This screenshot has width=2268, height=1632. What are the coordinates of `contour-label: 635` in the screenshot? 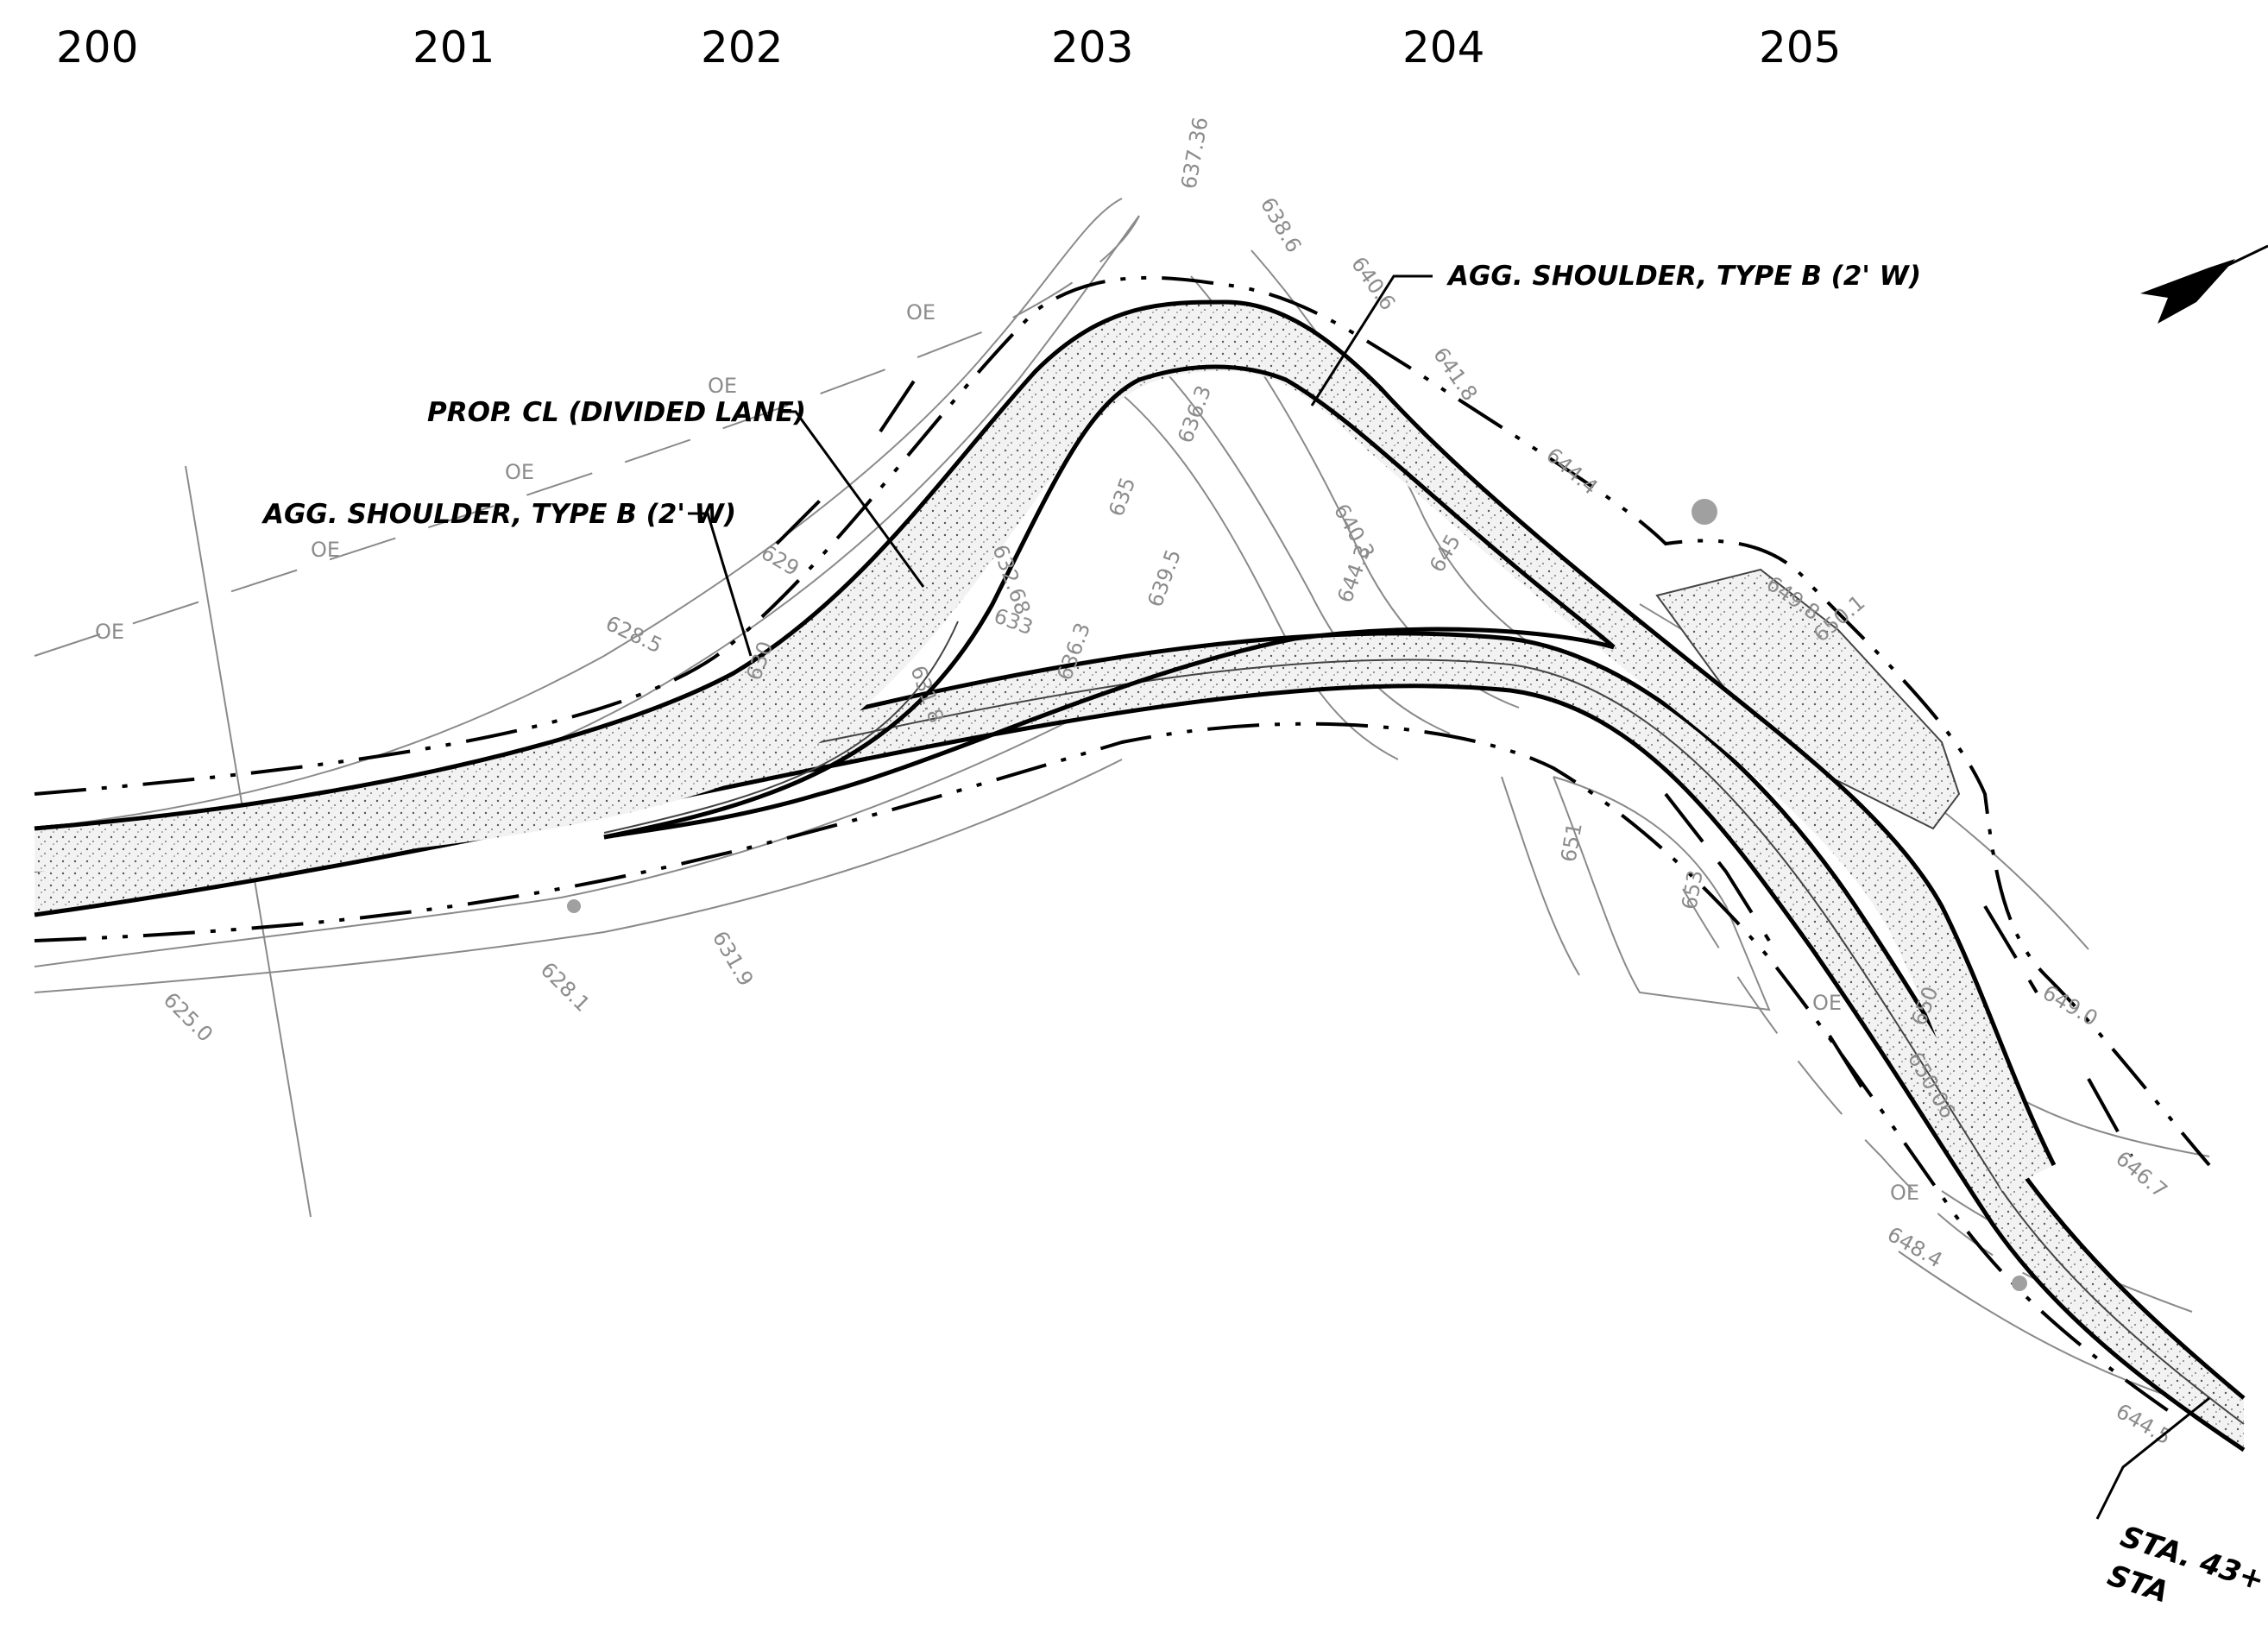 It's located at (1122, 497).